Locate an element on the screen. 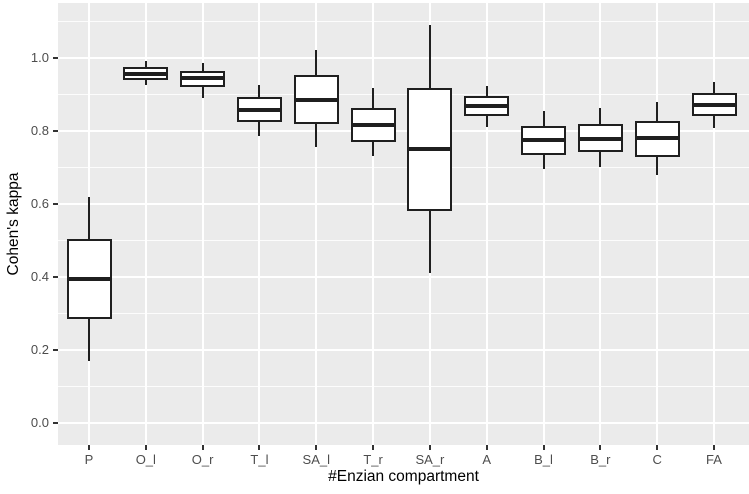 The width and height of the screenshot is (749, 494). x-tick-label: O_r is located at coordinates (202, 459).